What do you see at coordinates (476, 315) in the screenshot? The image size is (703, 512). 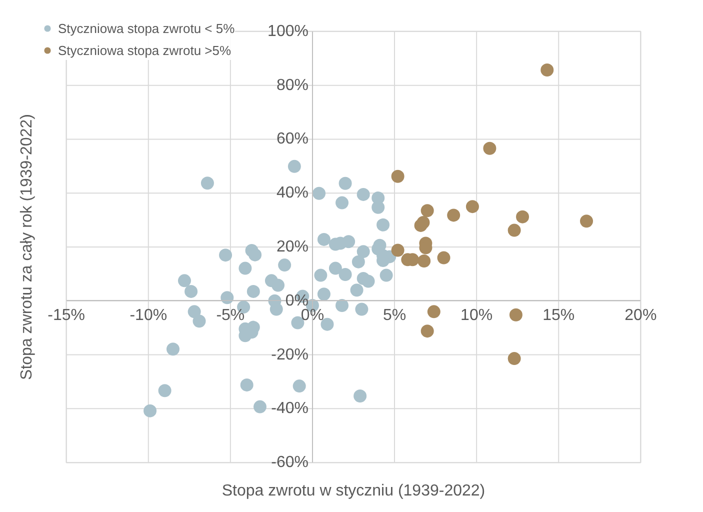 I see `x-tick-label: 10%` at bounding box center [476, 315].